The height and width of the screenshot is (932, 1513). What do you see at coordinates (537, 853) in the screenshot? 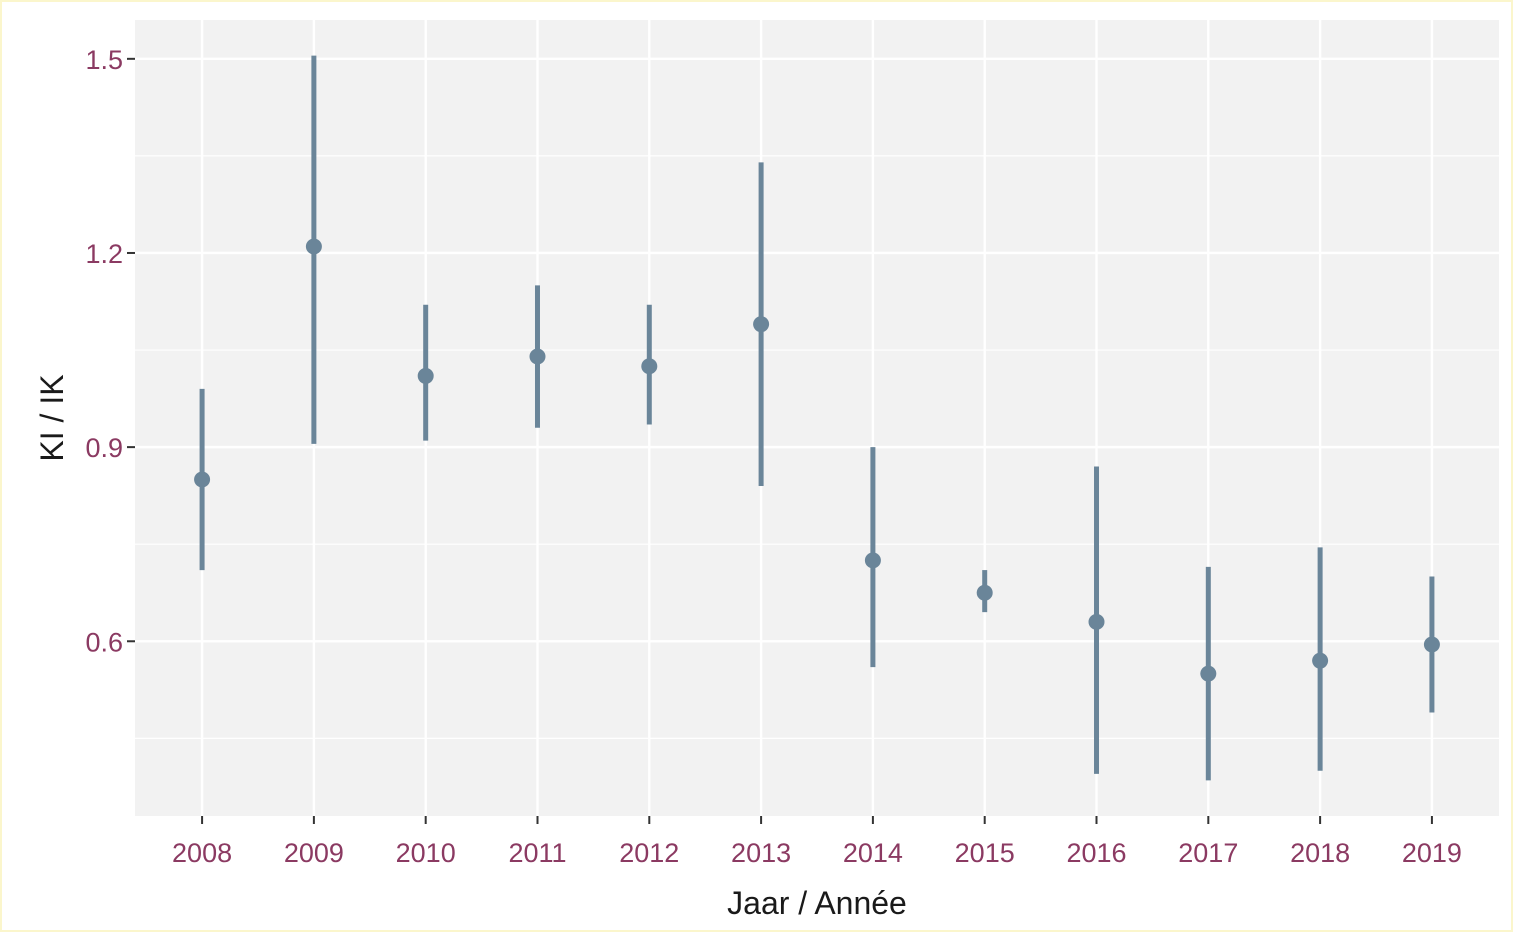
I see `x-tick-label: 2011` at bounding box center [537, 853].